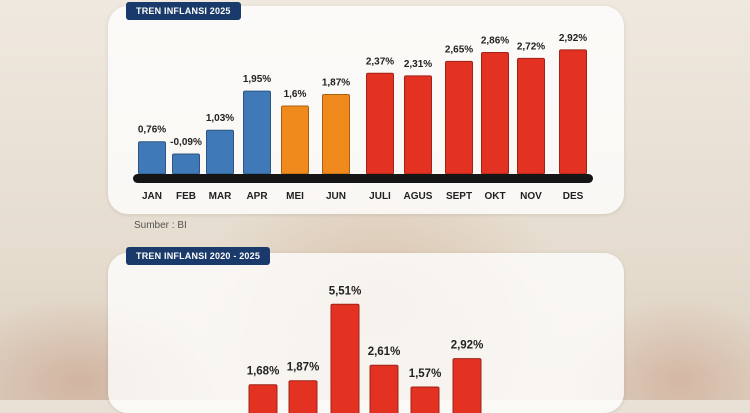 Image resolution: width=750 pixels, height=413 pixels. I want to click on x-tick-feb: FEB, so click(186, 196).